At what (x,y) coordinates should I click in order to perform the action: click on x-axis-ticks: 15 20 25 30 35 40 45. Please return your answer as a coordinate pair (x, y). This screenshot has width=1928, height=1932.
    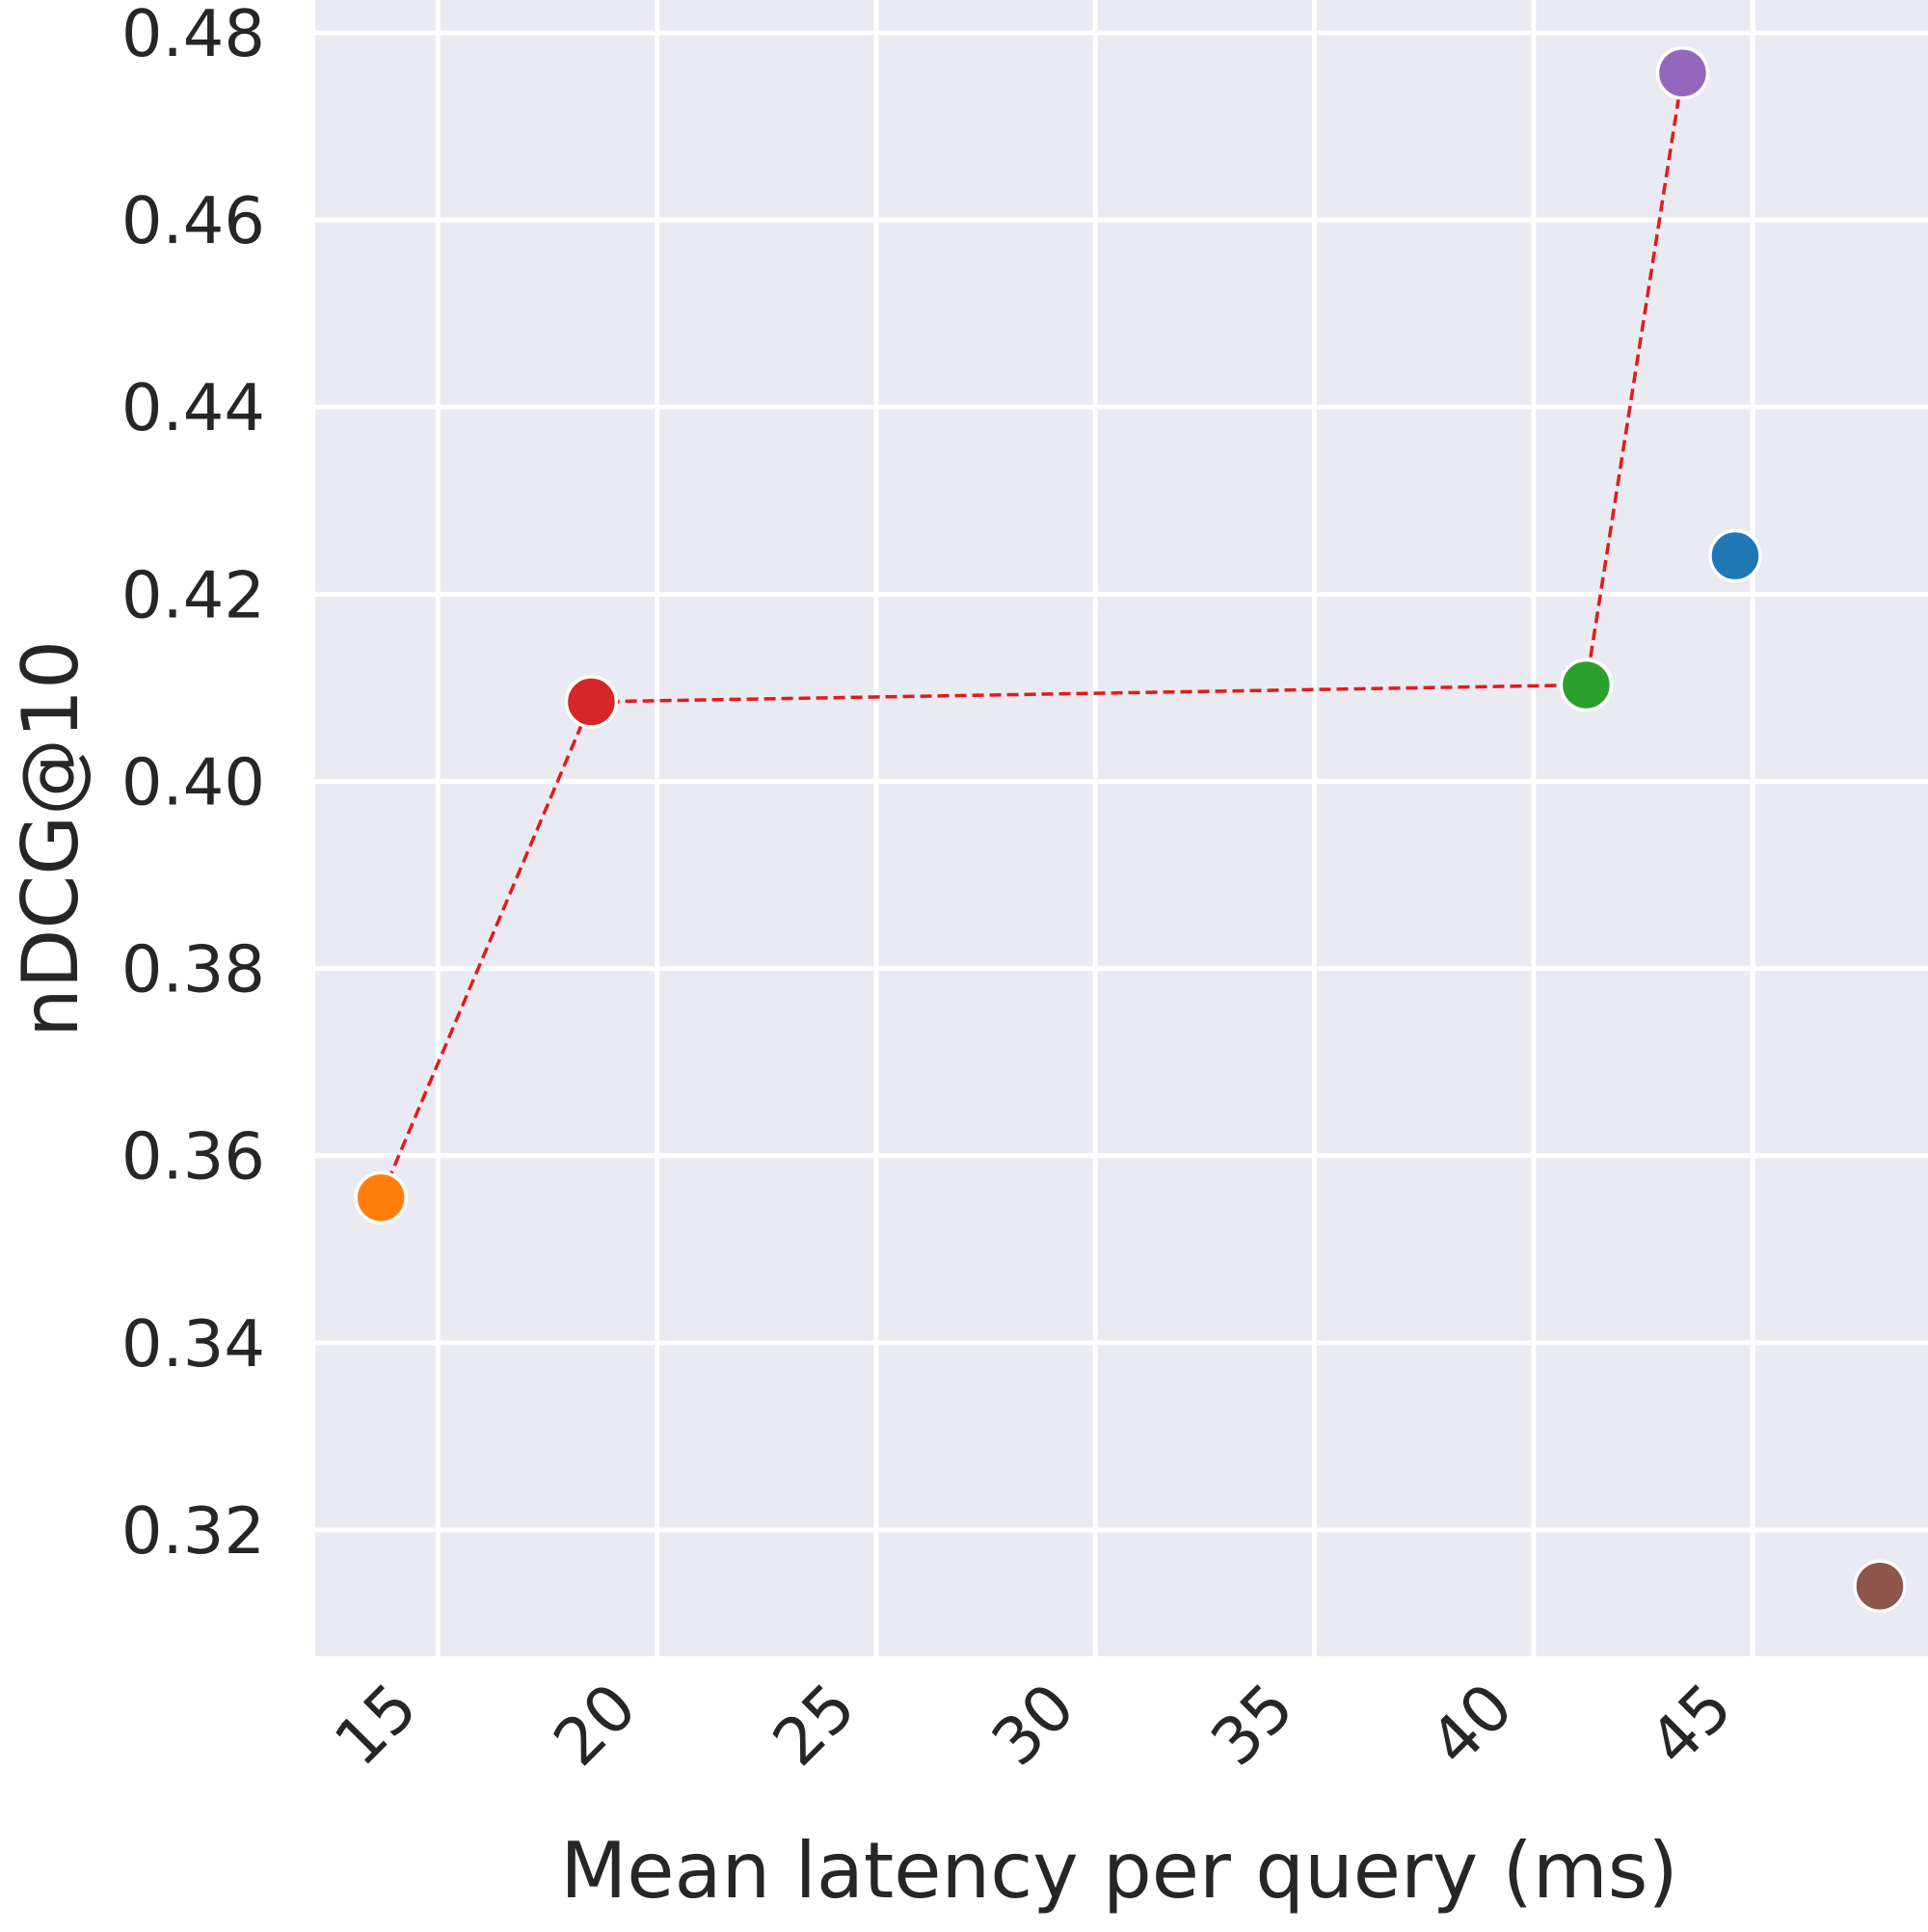
    Looking at the image, I should click on (1033, 1725).